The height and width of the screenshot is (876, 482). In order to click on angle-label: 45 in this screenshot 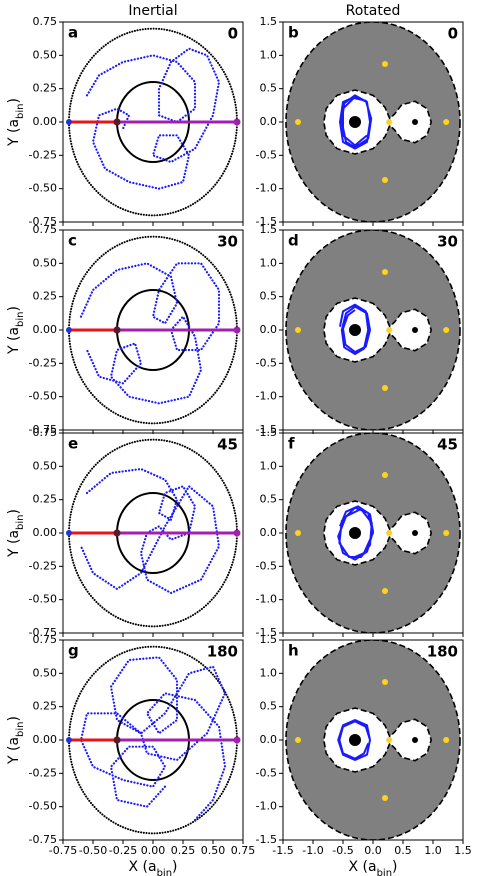, I will do `click(227, 445)`.